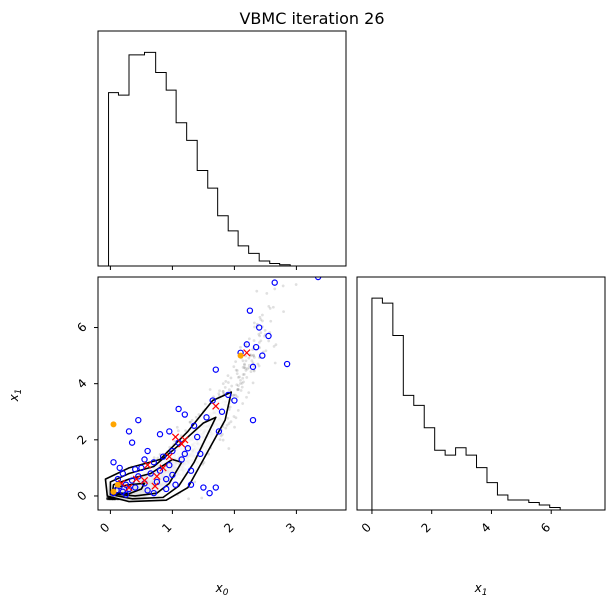 This screenshot has width=614, height=606. I want to click on joint-xtick-label-0: 0, so click(104, 527).